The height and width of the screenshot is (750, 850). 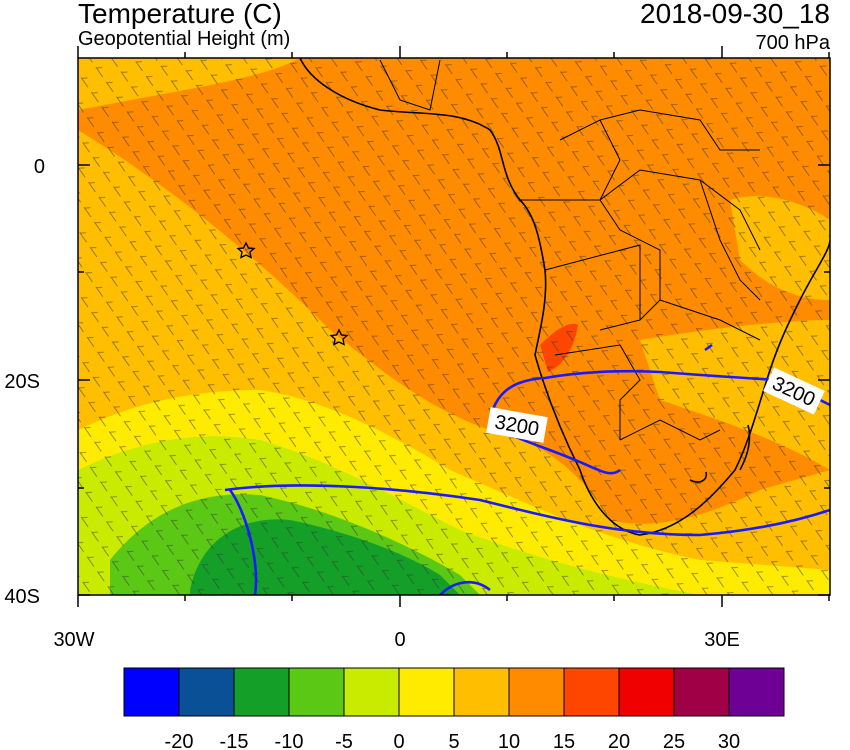 I want to click on colorbar-label: -15, so click(x=234, y=740).